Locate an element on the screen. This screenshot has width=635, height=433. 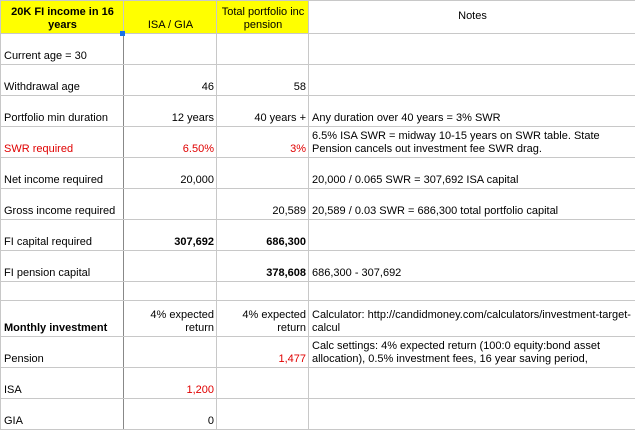
cell-text: FI pension capital is located at coordinates (47, 273).